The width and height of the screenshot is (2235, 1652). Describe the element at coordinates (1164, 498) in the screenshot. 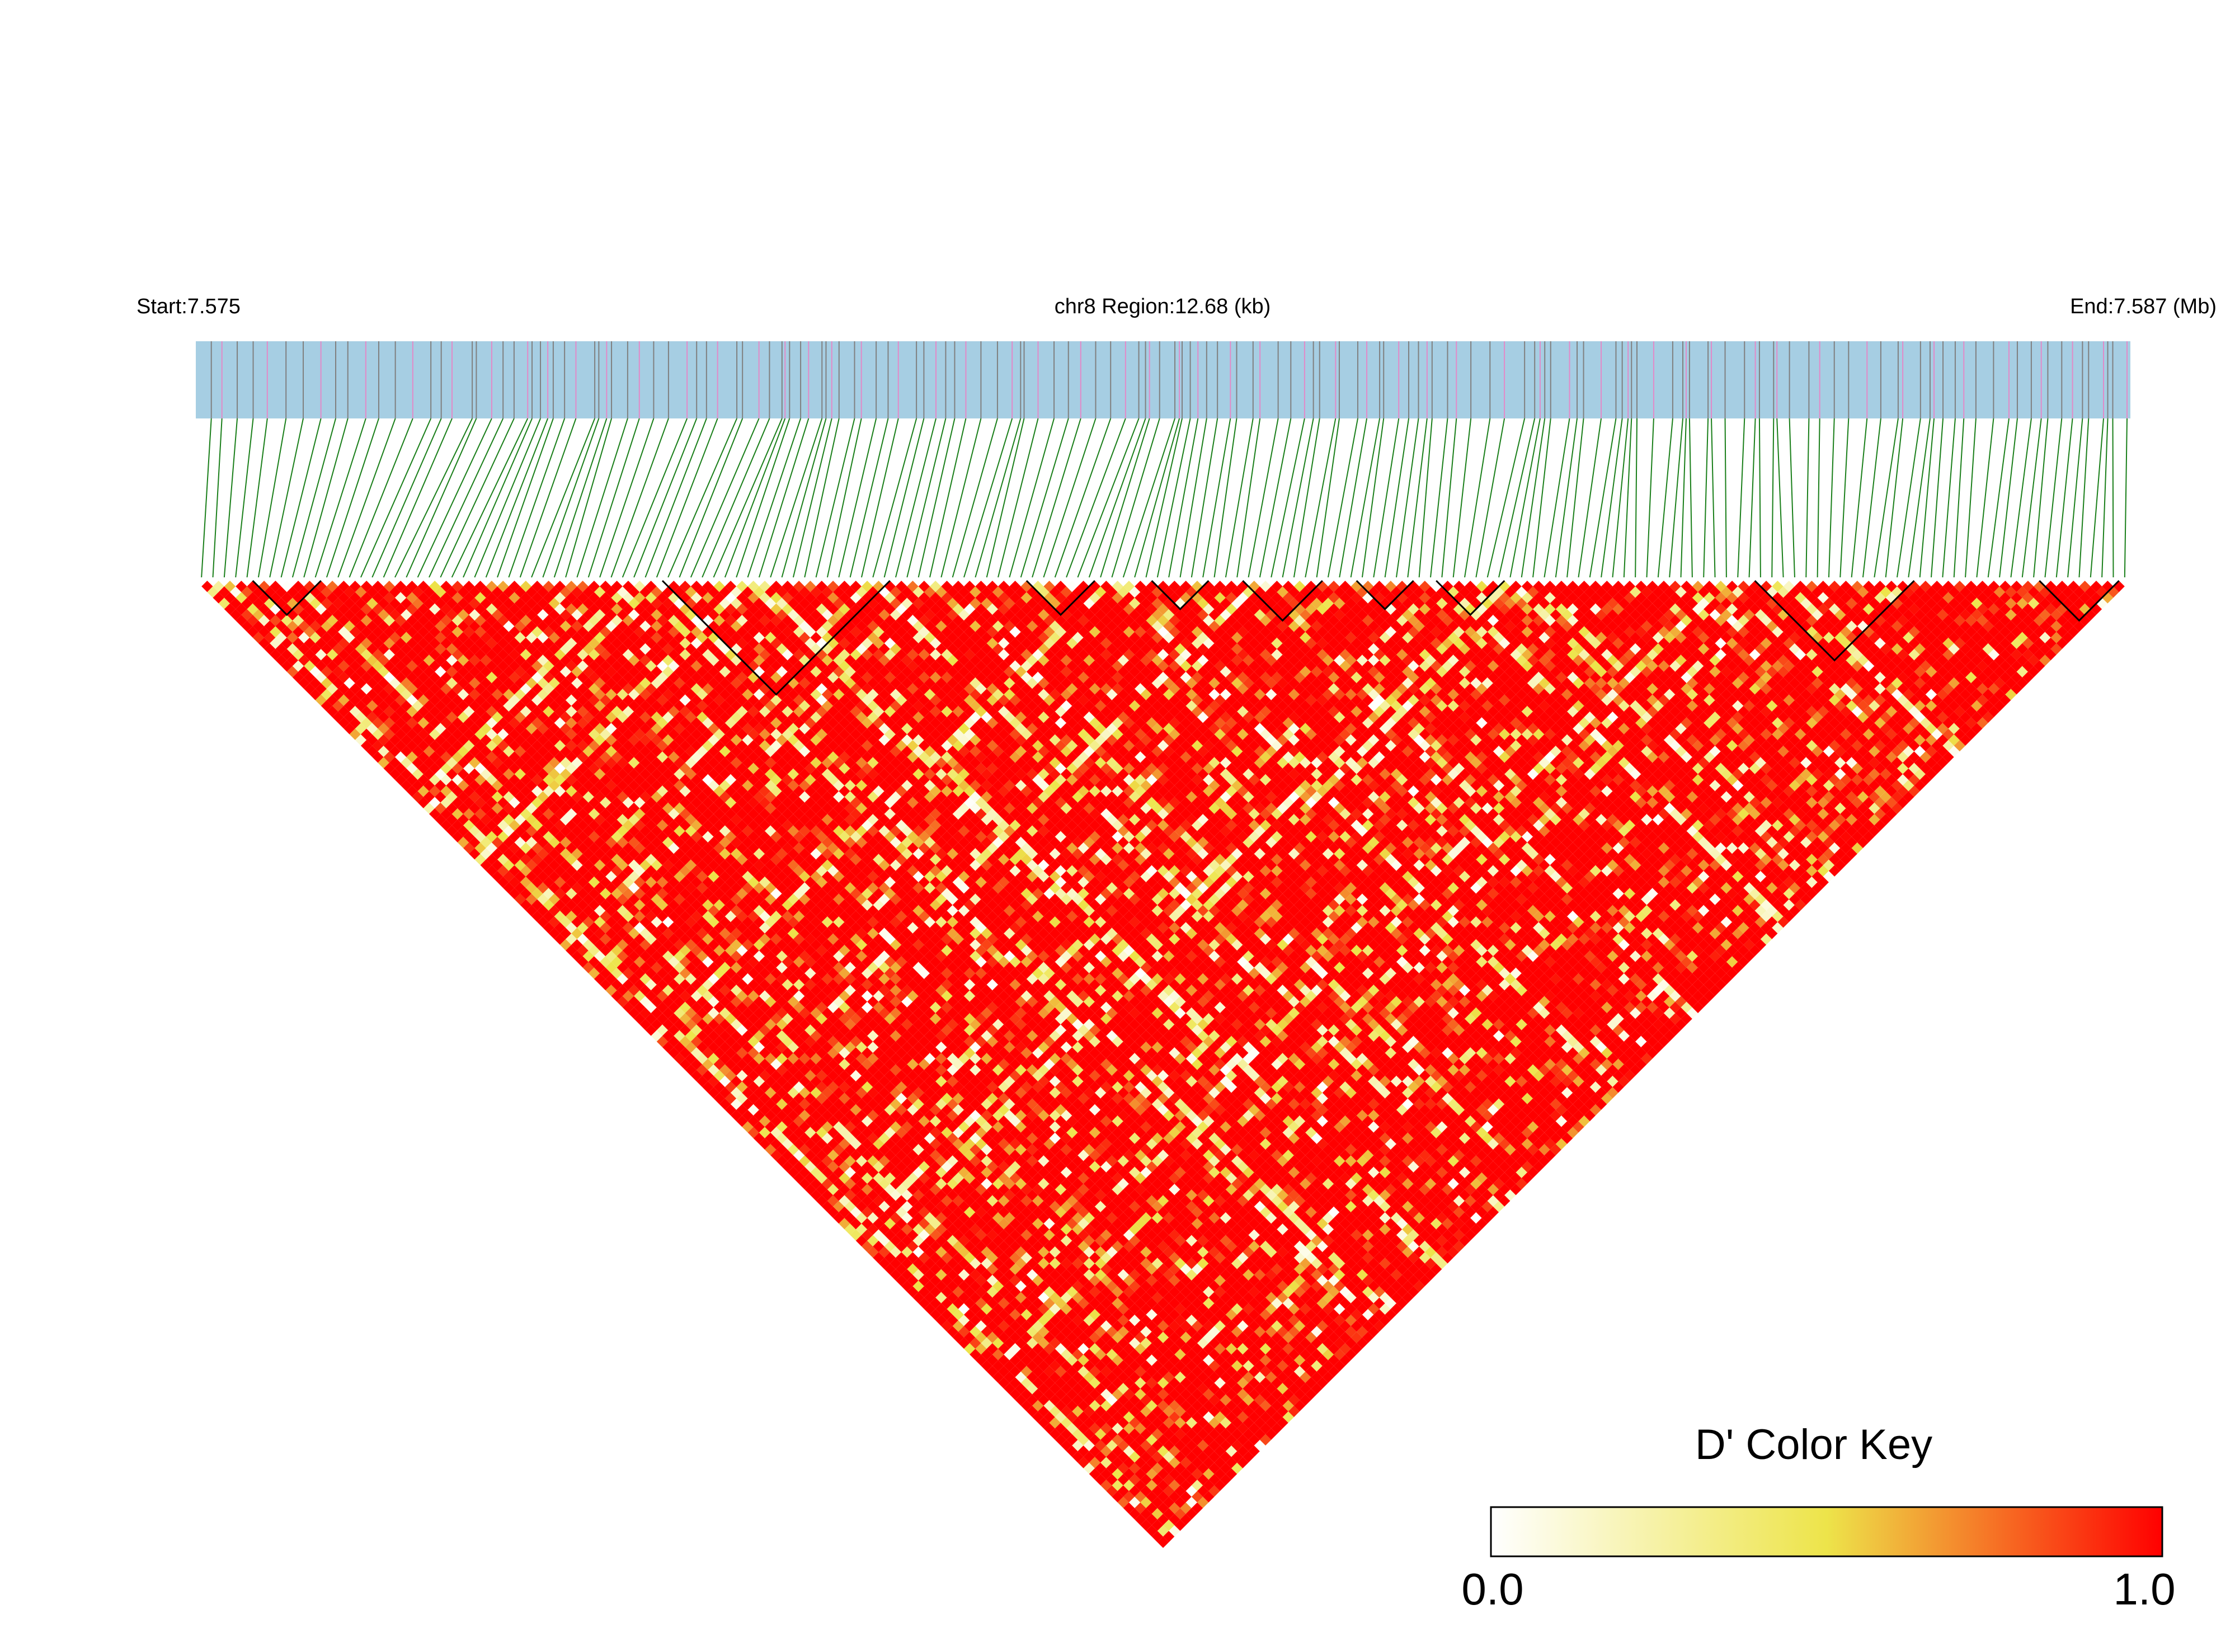

I see `snp-connector-lines` at that location.